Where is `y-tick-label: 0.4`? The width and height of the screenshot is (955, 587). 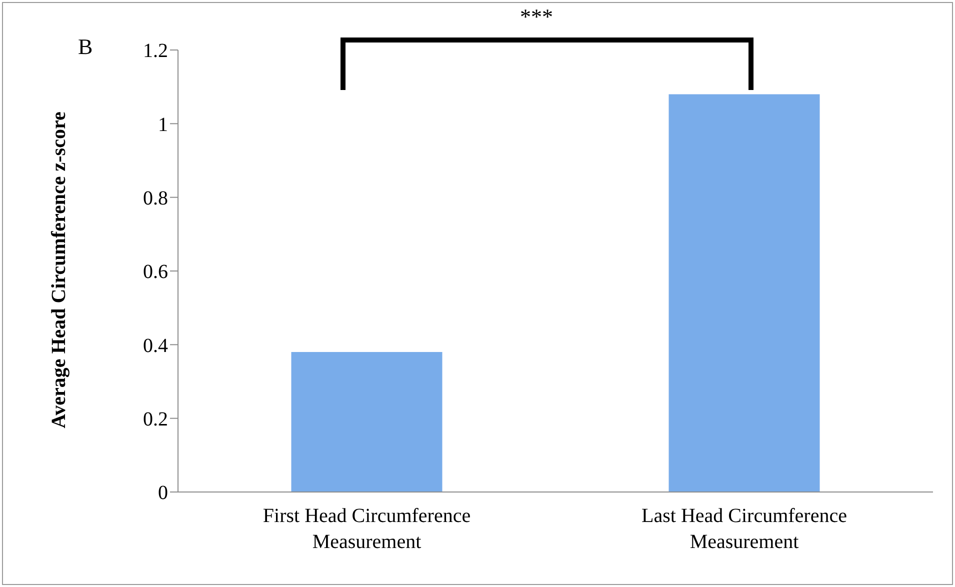
y-tick-label: 0.4 is located at coordinates (155, 345).